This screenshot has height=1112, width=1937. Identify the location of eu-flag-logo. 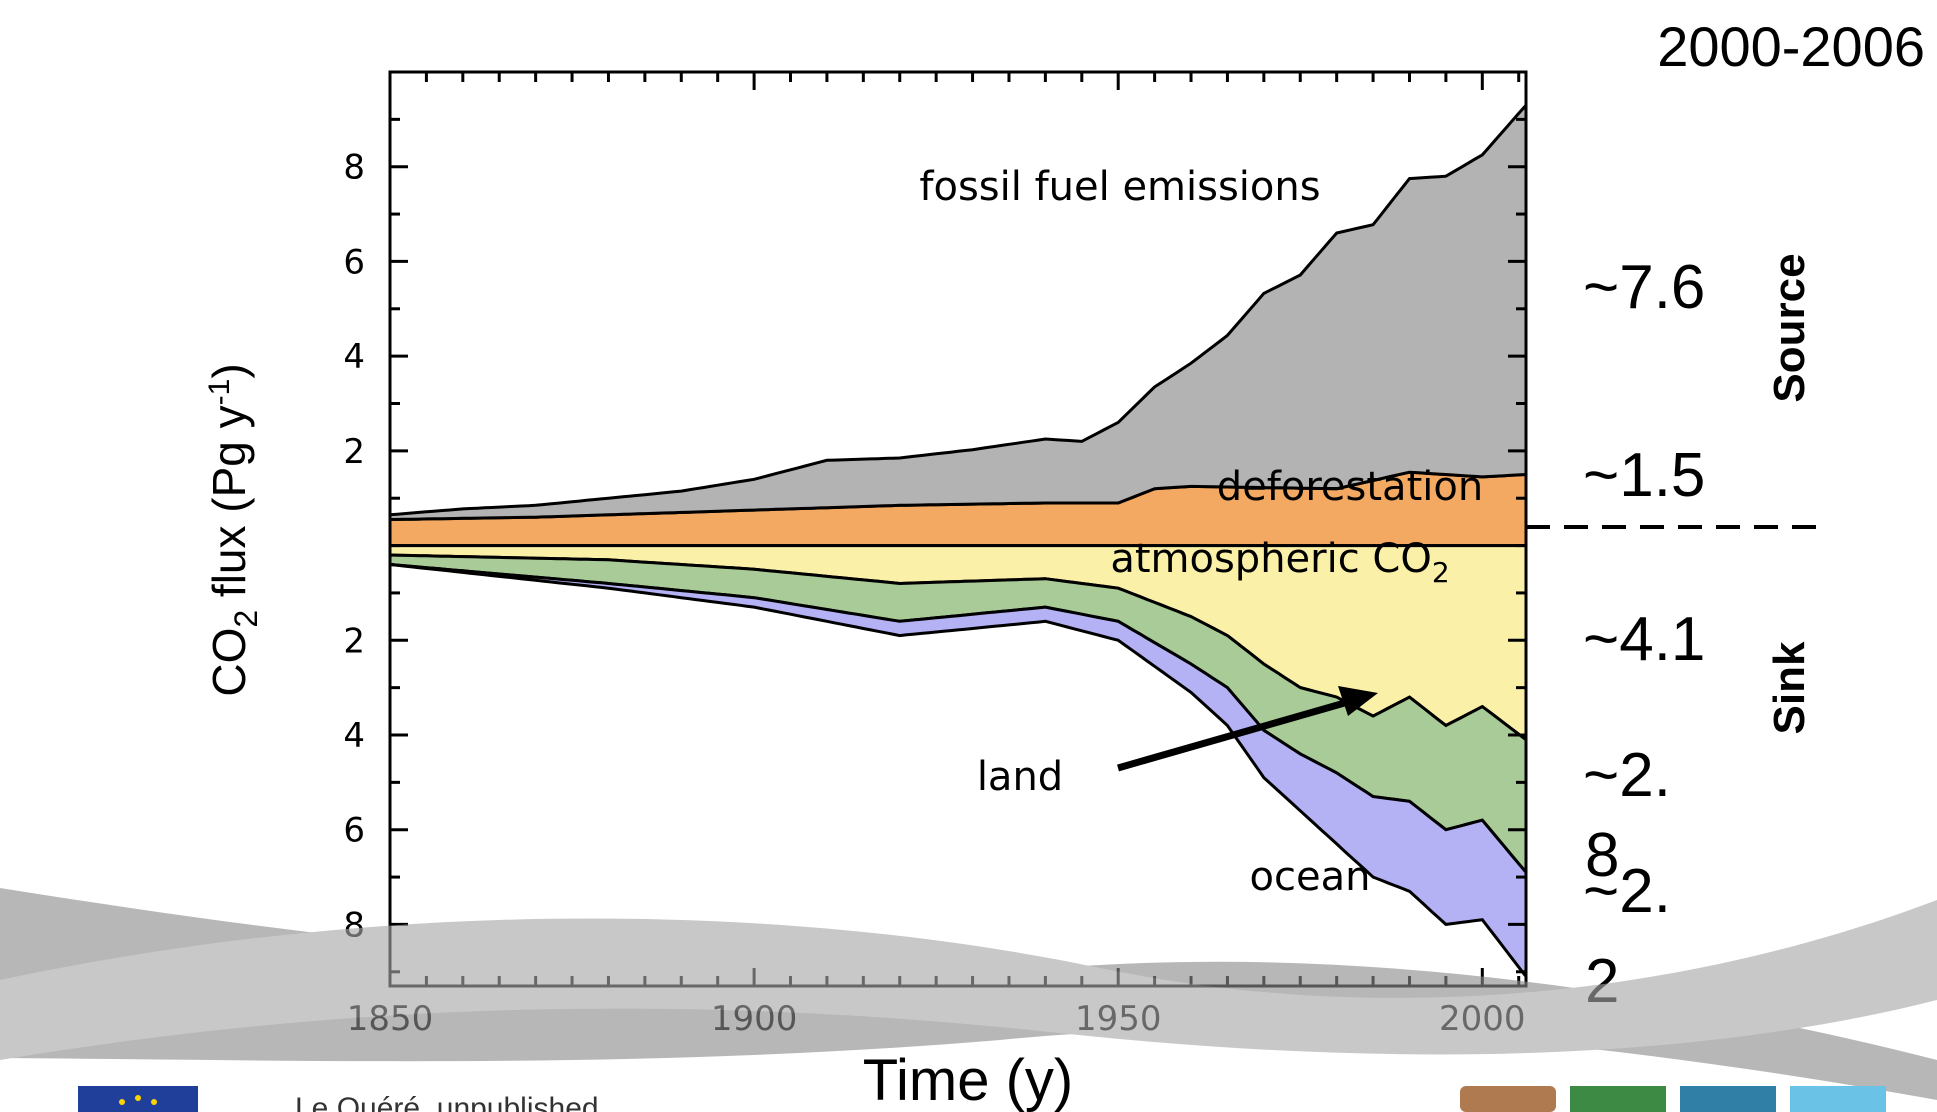
(138, 1099).